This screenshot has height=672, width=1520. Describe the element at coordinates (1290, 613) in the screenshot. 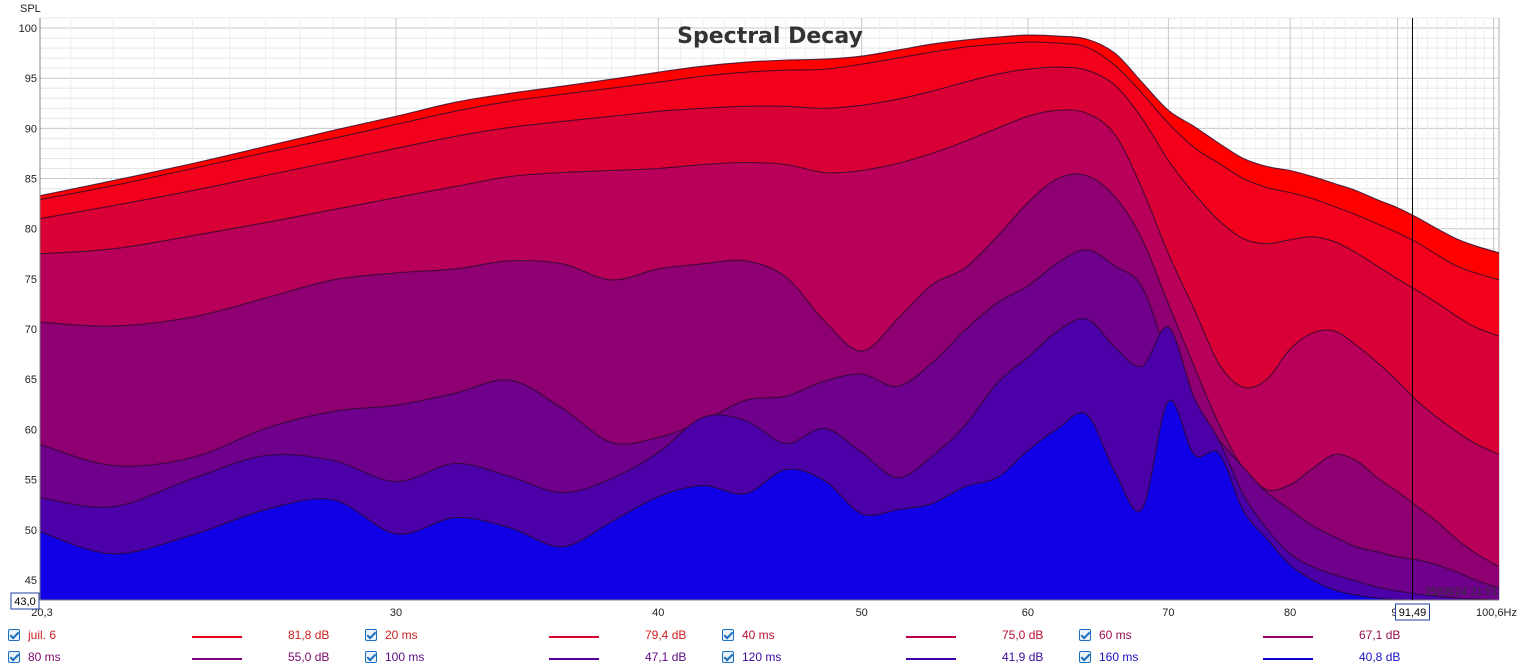

I see `x-tick-label: 80` at that location.